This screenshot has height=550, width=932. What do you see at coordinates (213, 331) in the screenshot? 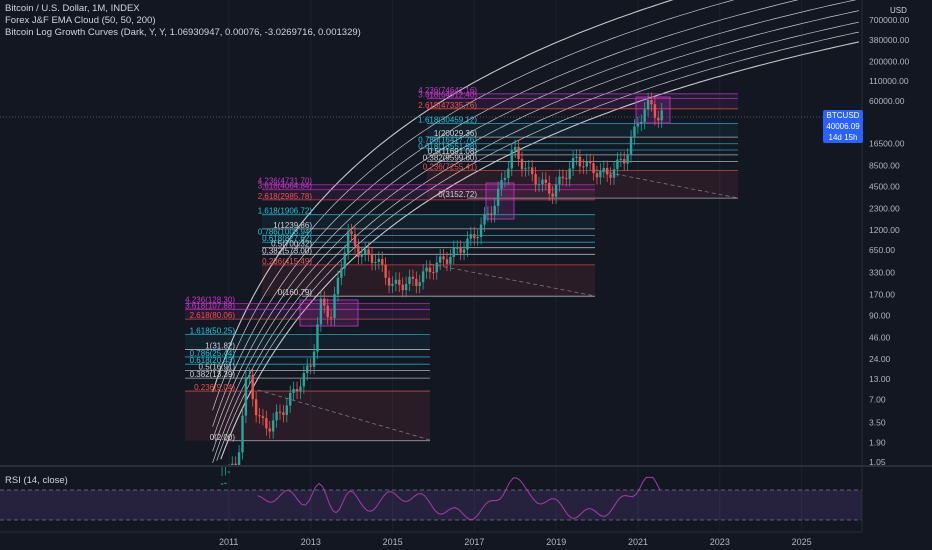
I see `fib-label: 1.618(50.25)` at bounding box center [213, 331].